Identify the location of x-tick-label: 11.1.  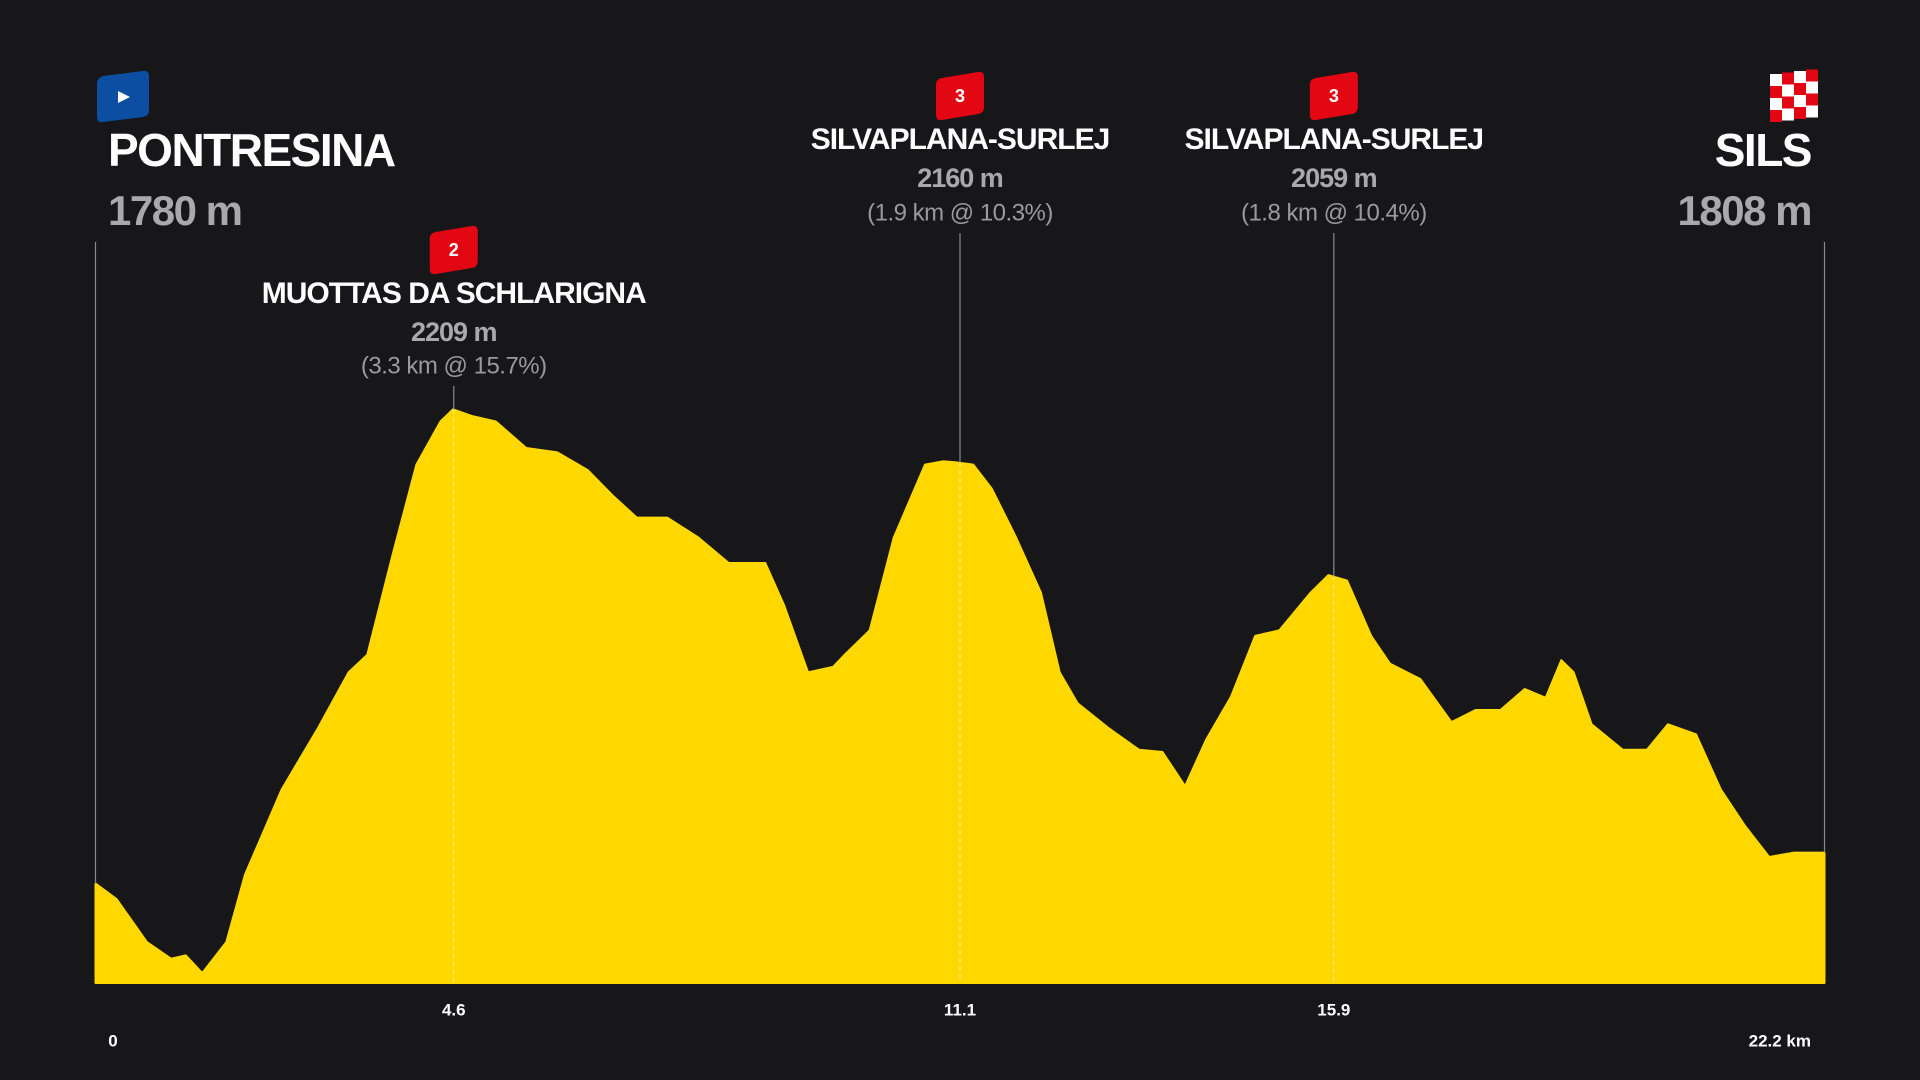
(960, 1009).